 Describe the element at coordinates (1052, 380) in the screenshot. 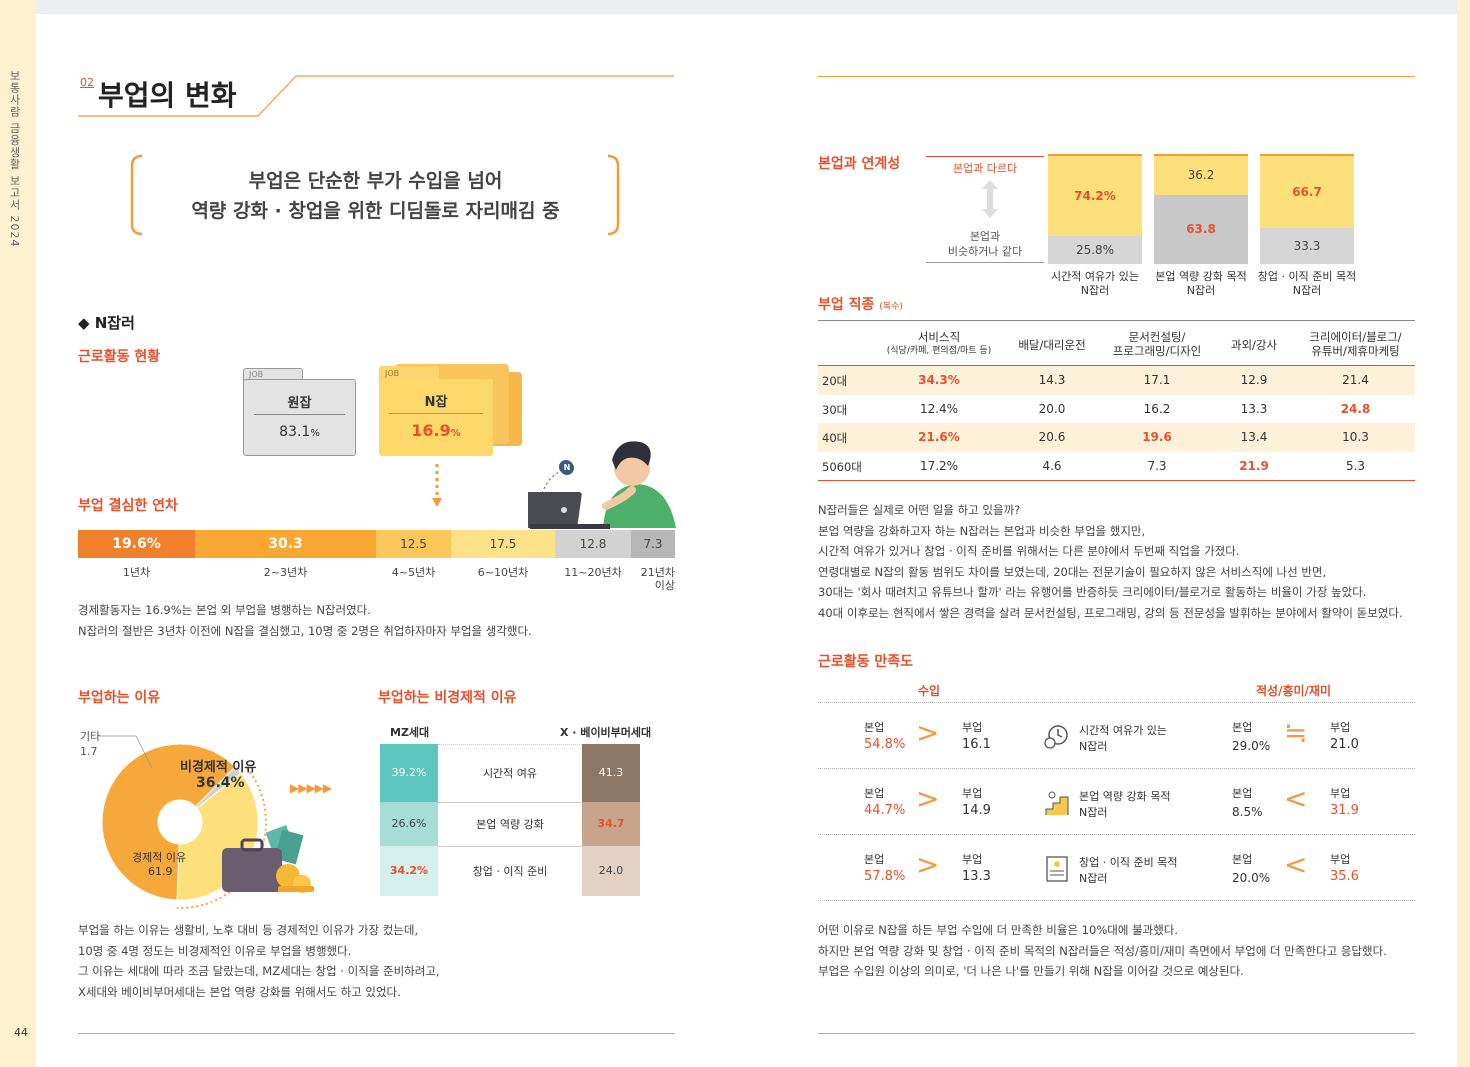

I see `job-cell: 14.3` at that location.